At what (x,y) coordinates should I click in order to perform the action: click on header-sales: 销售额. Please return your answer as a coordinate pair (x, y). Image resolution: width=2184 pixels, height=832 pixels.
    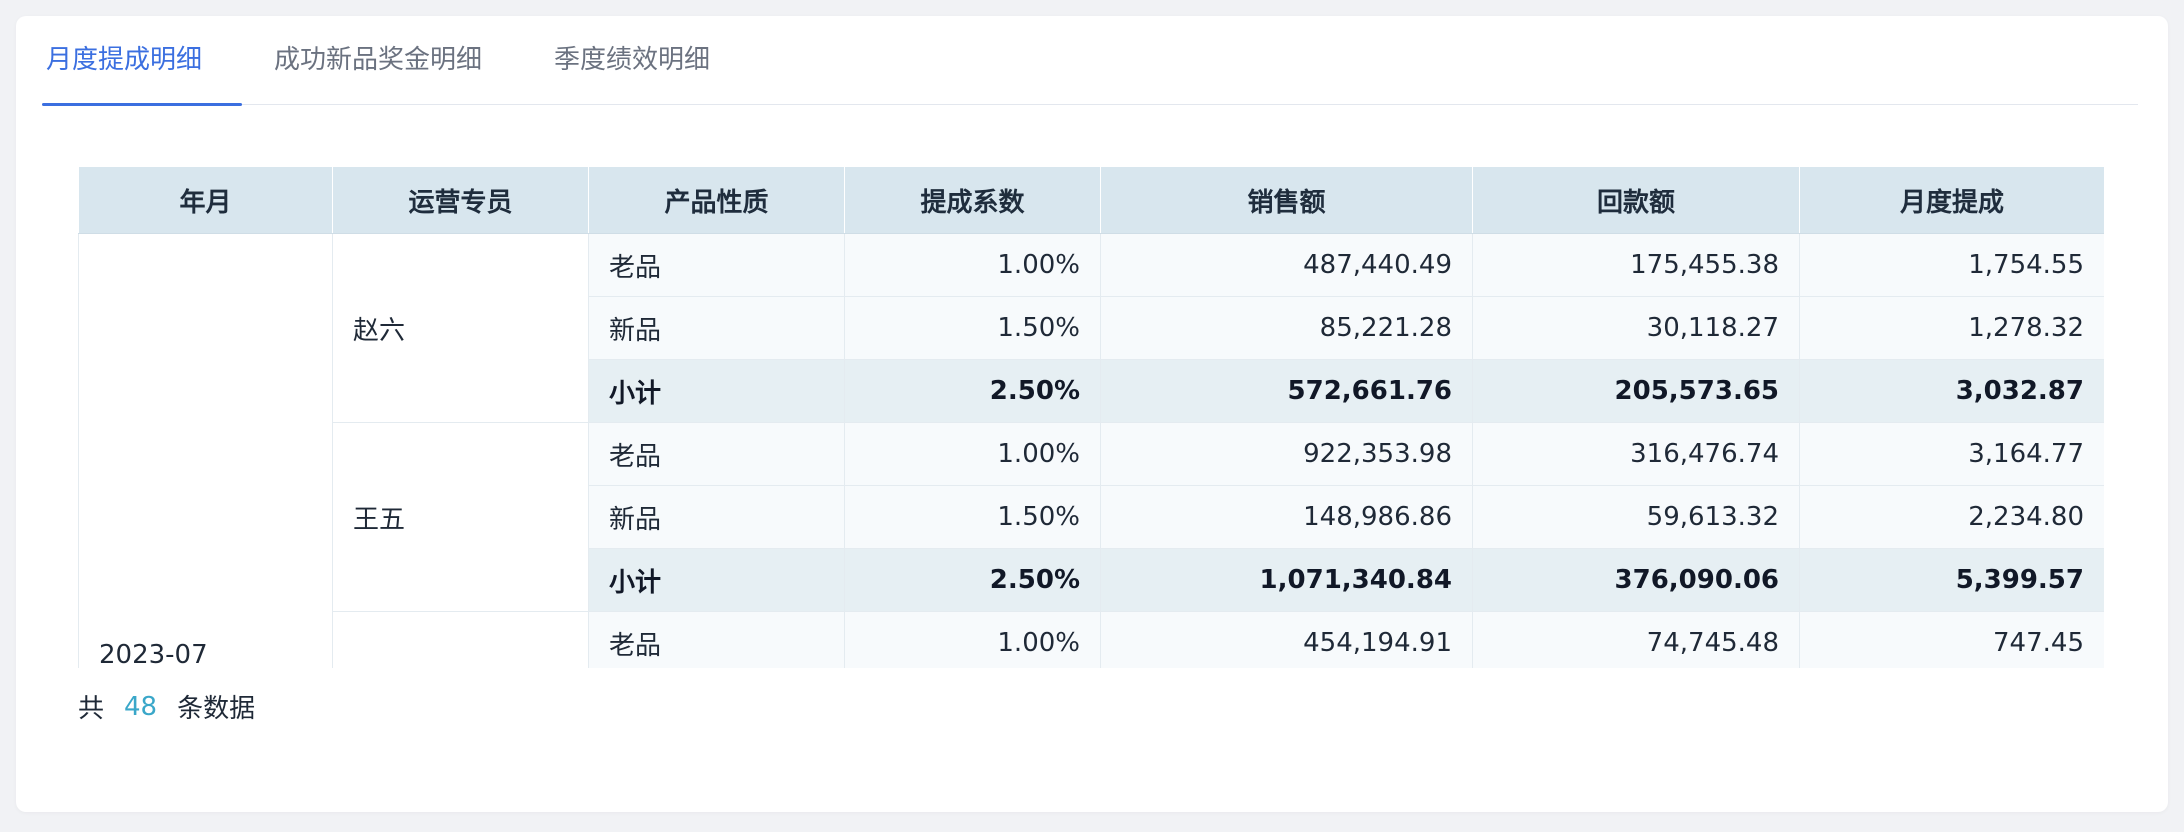
    Looking at the image, I should click on (1286, 200).